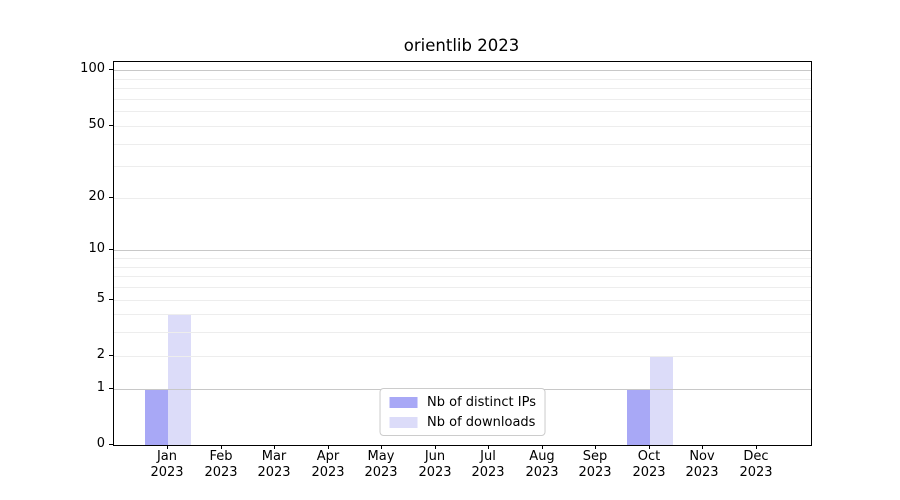 Image resolution: width=900 pixels, height=500 pixels. I want to click on y-tick-label-5: 5, so click(100, 298).